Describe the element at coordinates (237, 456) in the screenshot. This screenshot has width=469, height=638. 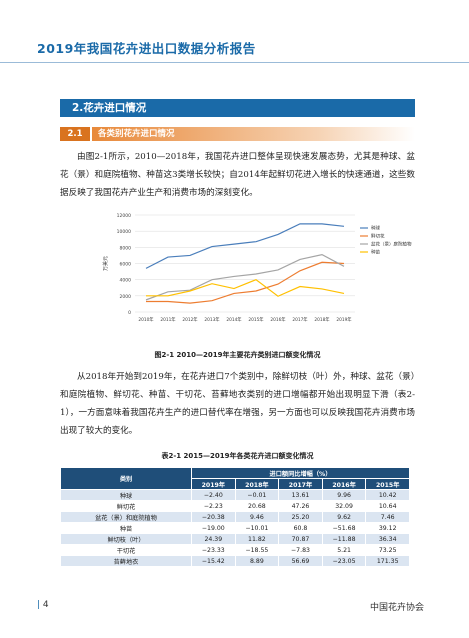
I see `table-caption: 表2-1 2015—2019年各类花卉进口额变化情况` at that location.